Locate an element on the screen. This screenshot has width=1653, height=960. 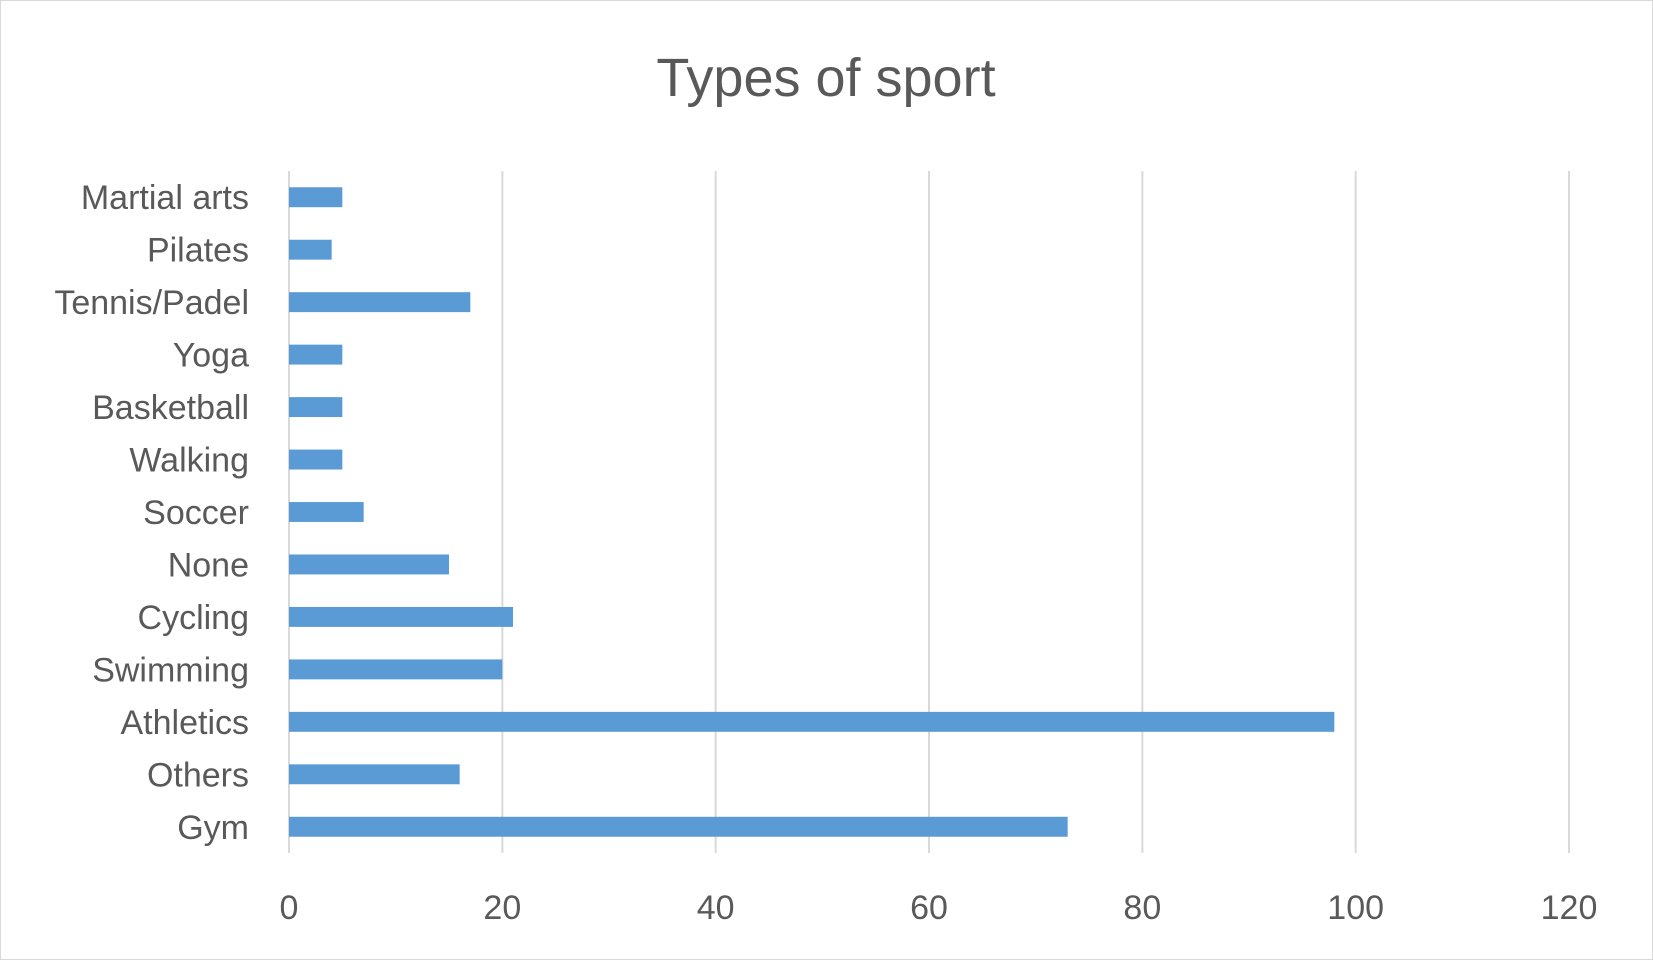
x-tick-label: 100 is located at coordinates (1355, 908).